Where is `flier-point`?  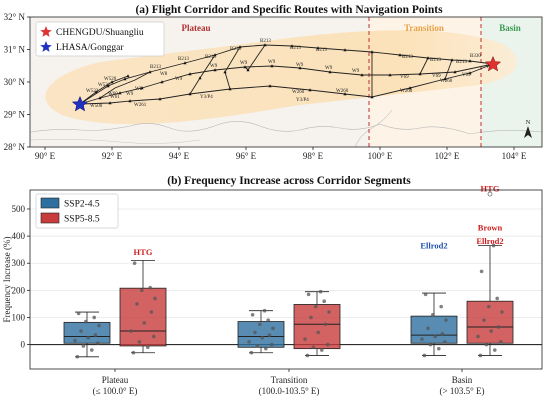 flier-point is located at coordinates (490, 194).